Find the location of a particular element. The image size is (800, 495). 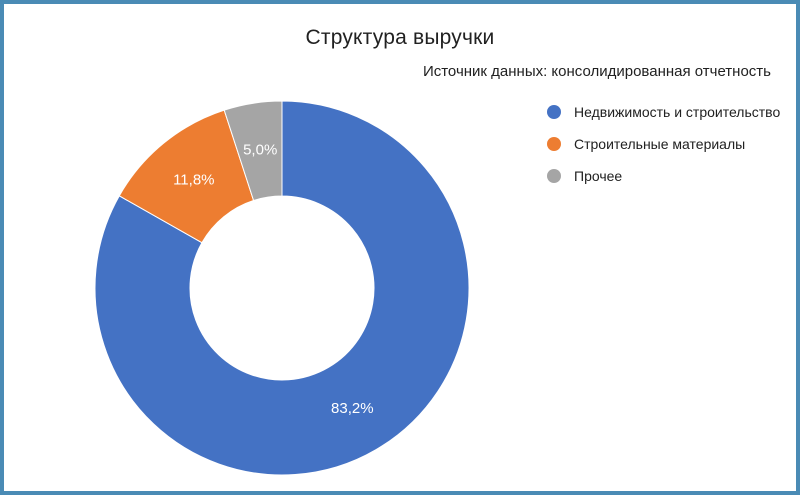

legend-label: Строительные материалы is located at coordinates (660, 144).